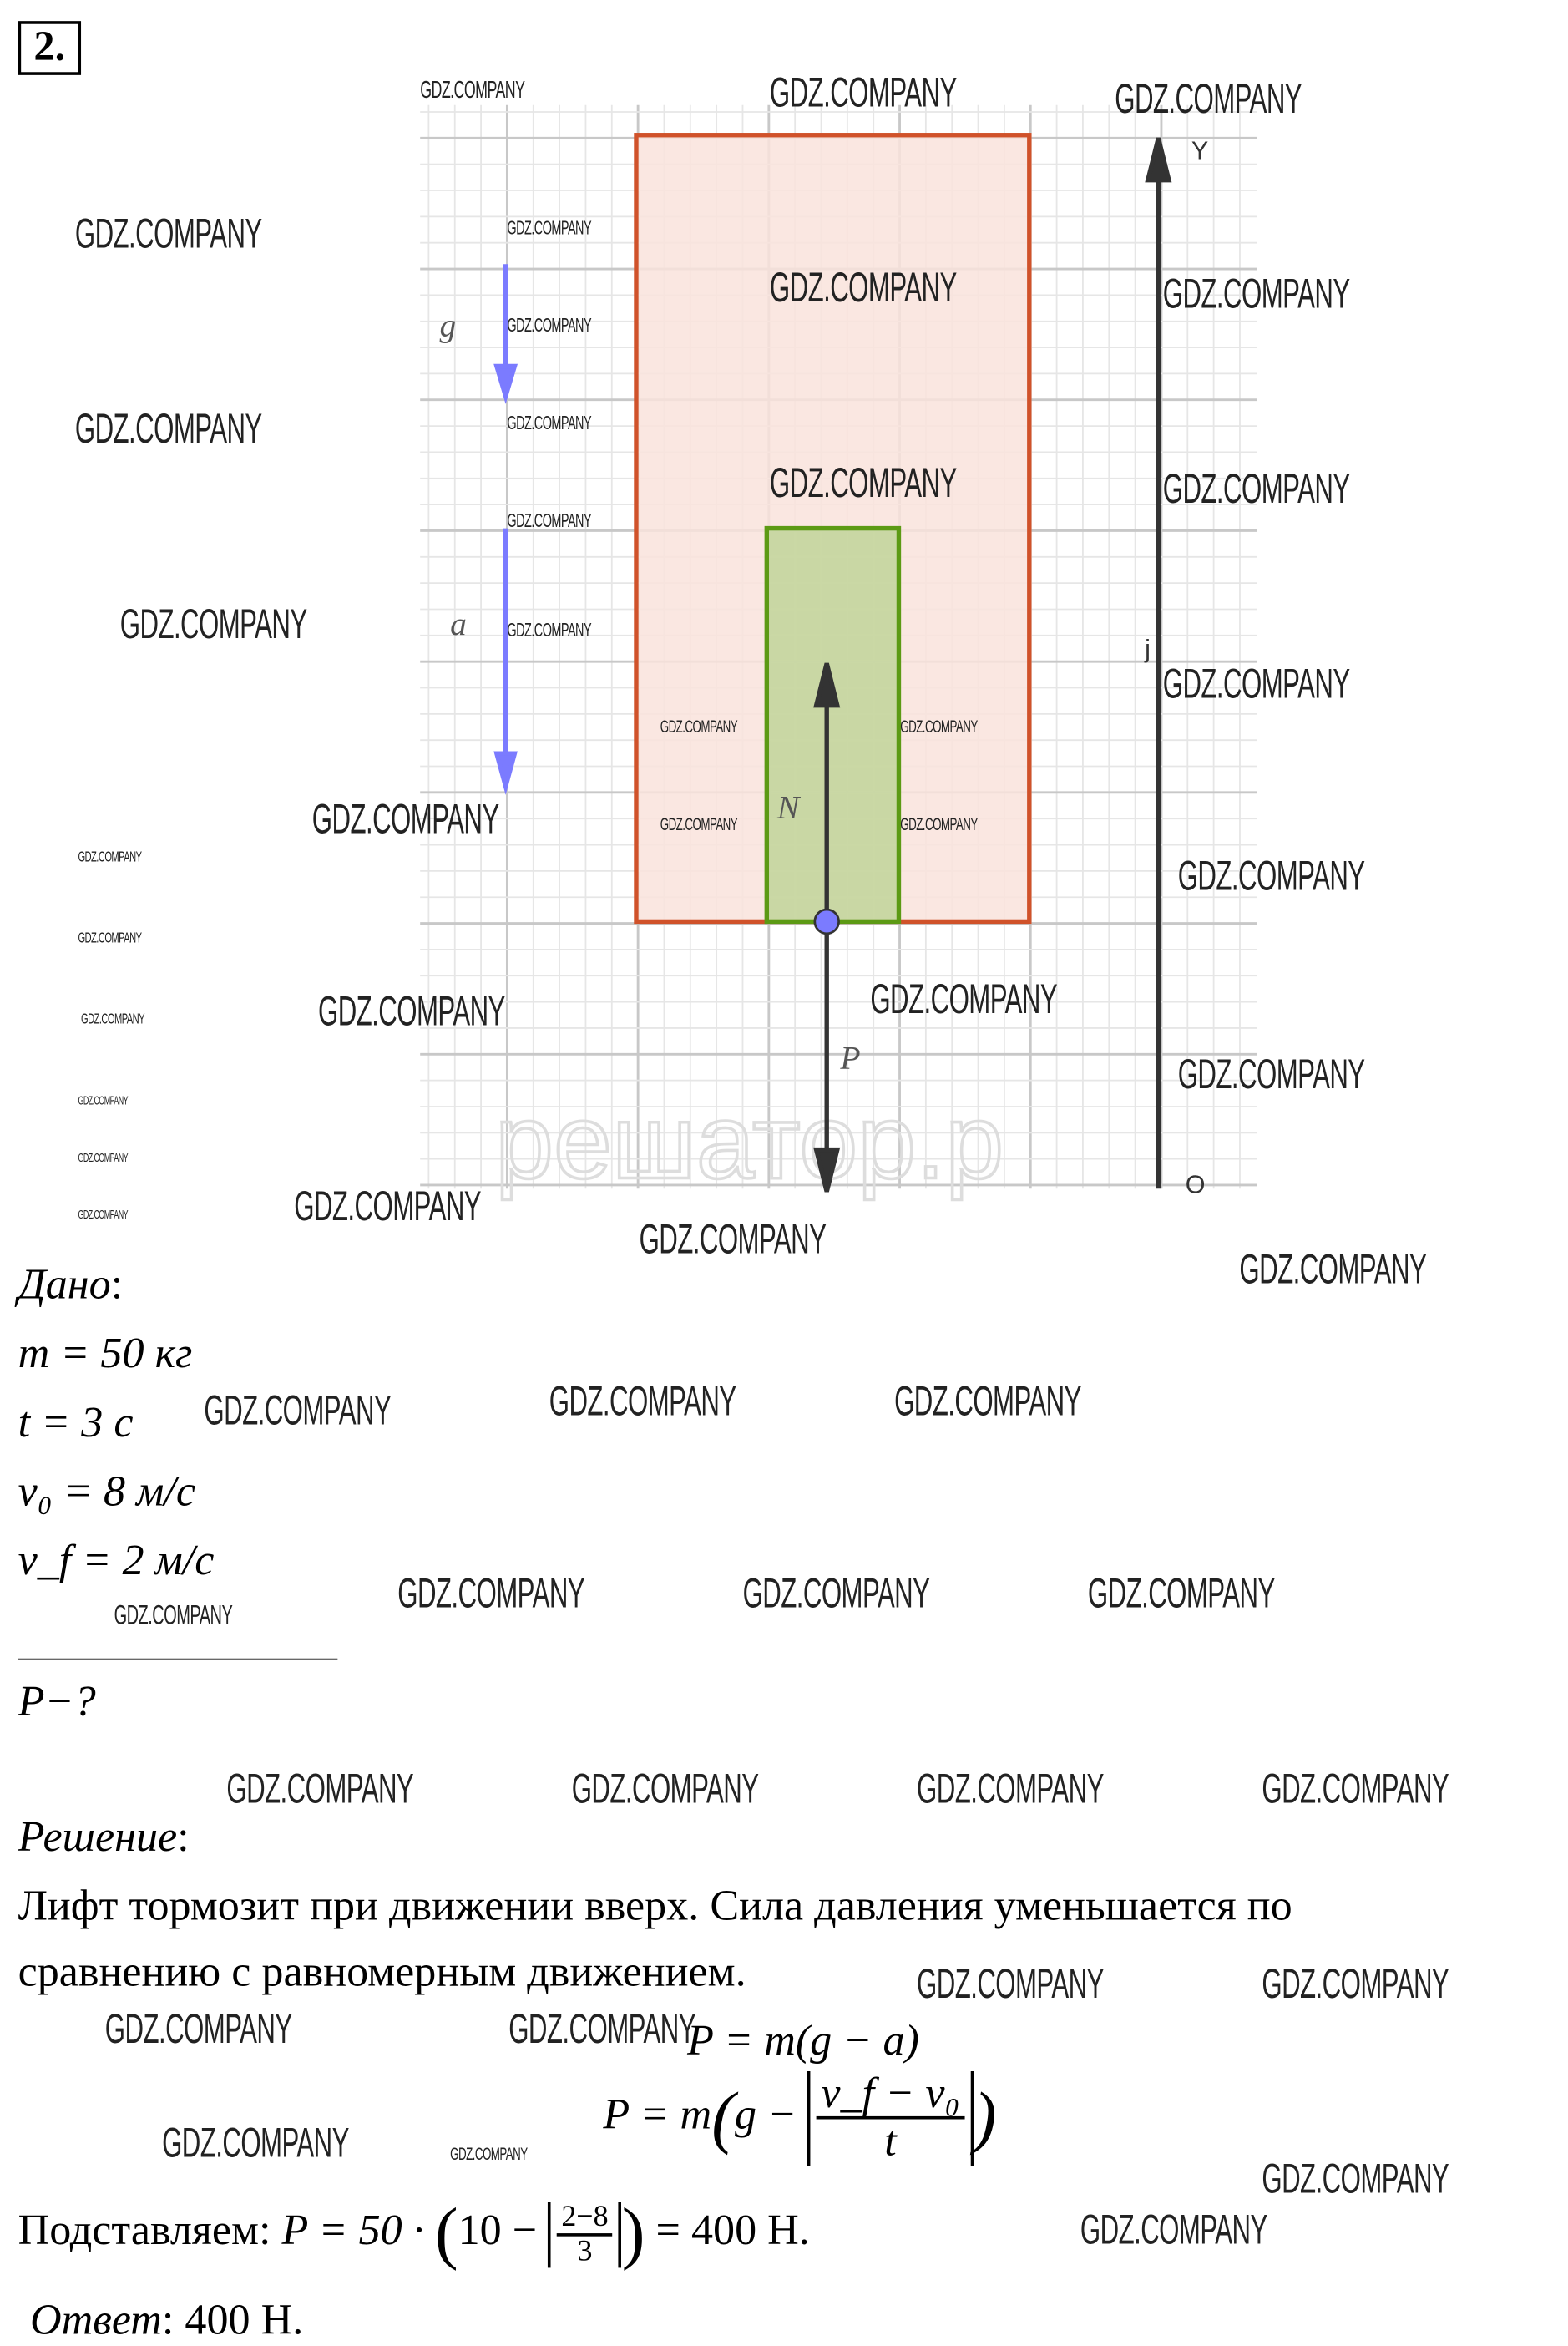 Image resolution: width=1568 pixels, height=2346 pixels. Describe the element at coordinates (826, 921) in the screenshot. I see `contact-point` at that location.